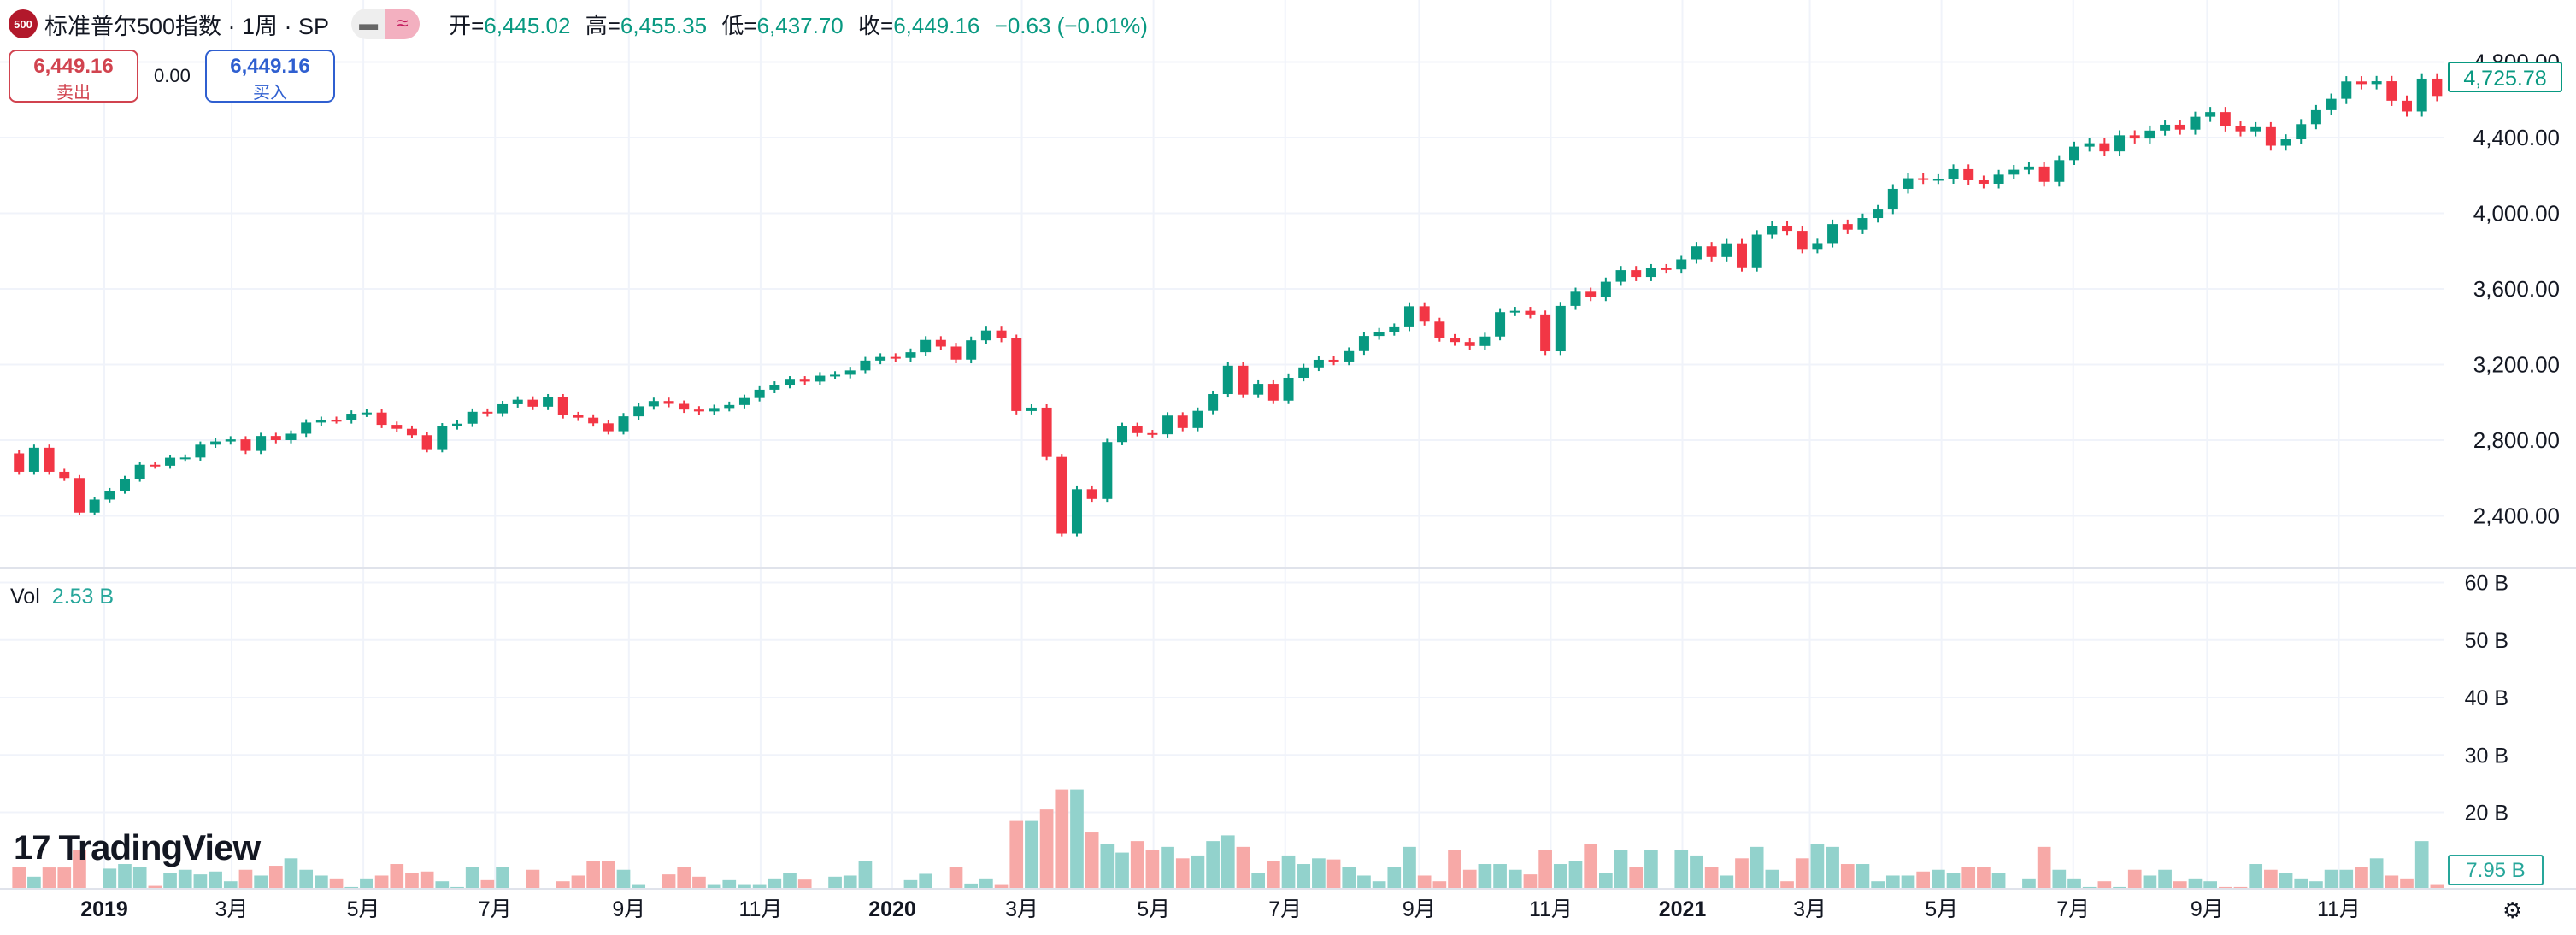 The height and width of the screenshot is (935, 2576). What do you see at coordinates (73, 93) in the screenshot?
I see `sell-label: 卖出` at bounding box center [73, 93].